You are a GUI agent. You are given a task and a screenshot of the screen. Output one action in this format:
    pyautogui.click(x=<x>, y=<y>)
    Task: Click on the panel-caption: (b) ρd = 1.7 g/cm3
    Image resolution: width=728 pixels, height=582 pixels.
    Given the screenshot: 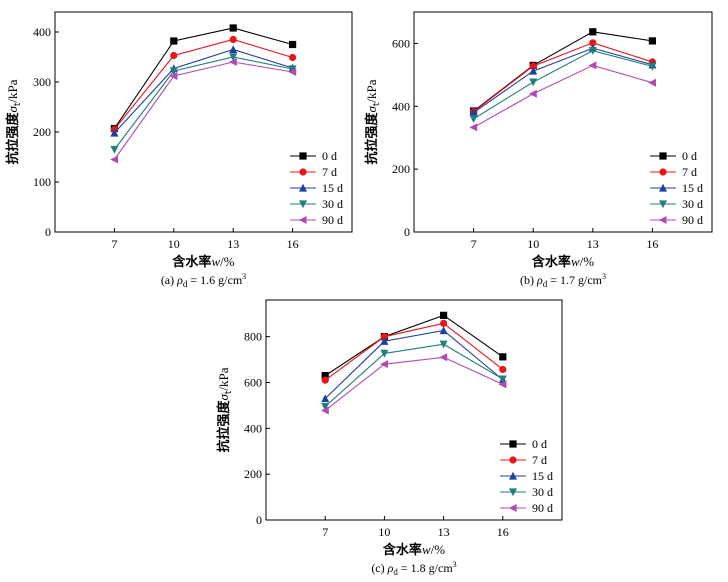 What is the action you would take?
    pyautogui.click(x=563, y=280)
    